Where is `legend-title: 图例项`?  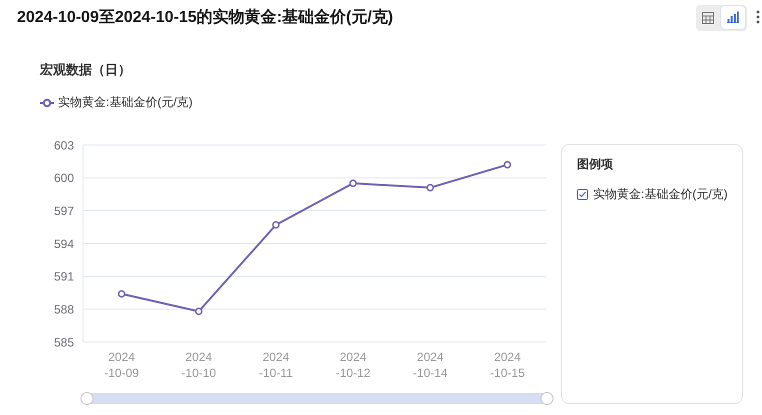
legend-title: 图例项 is located at coordinates (595, 164).